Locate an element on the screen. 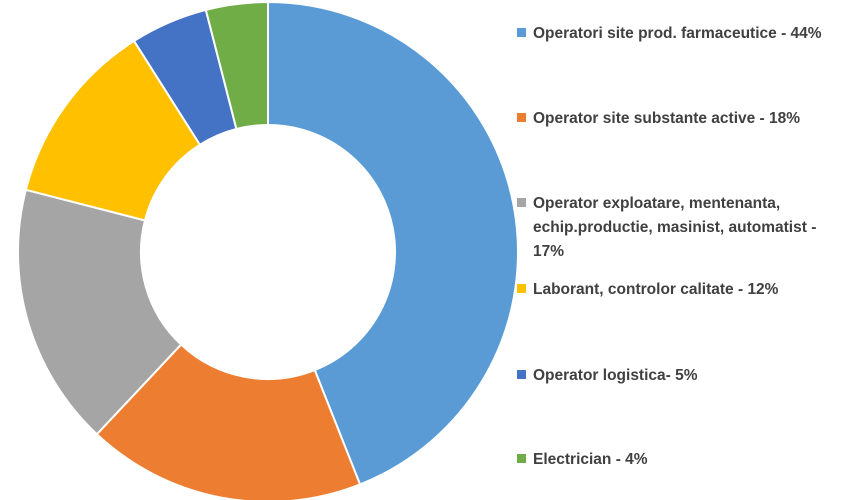  legend-entry: Laborant, controlor calitate - 12% is located at coordinates (676, 290).